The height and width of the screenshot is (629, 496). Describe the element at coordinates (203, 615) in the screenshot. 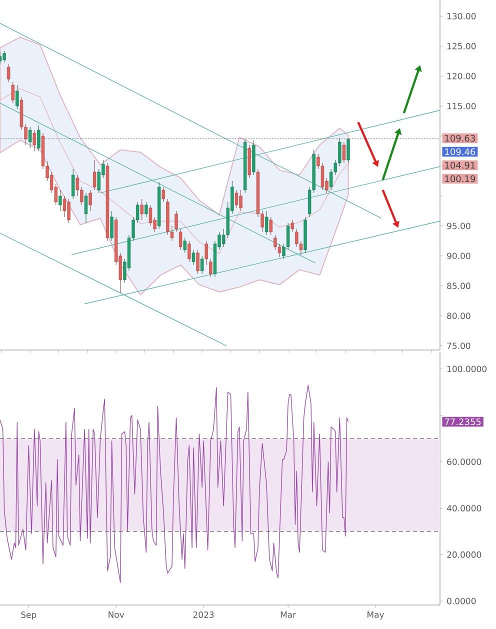

I see `x-tick-label: 2023` at that location.